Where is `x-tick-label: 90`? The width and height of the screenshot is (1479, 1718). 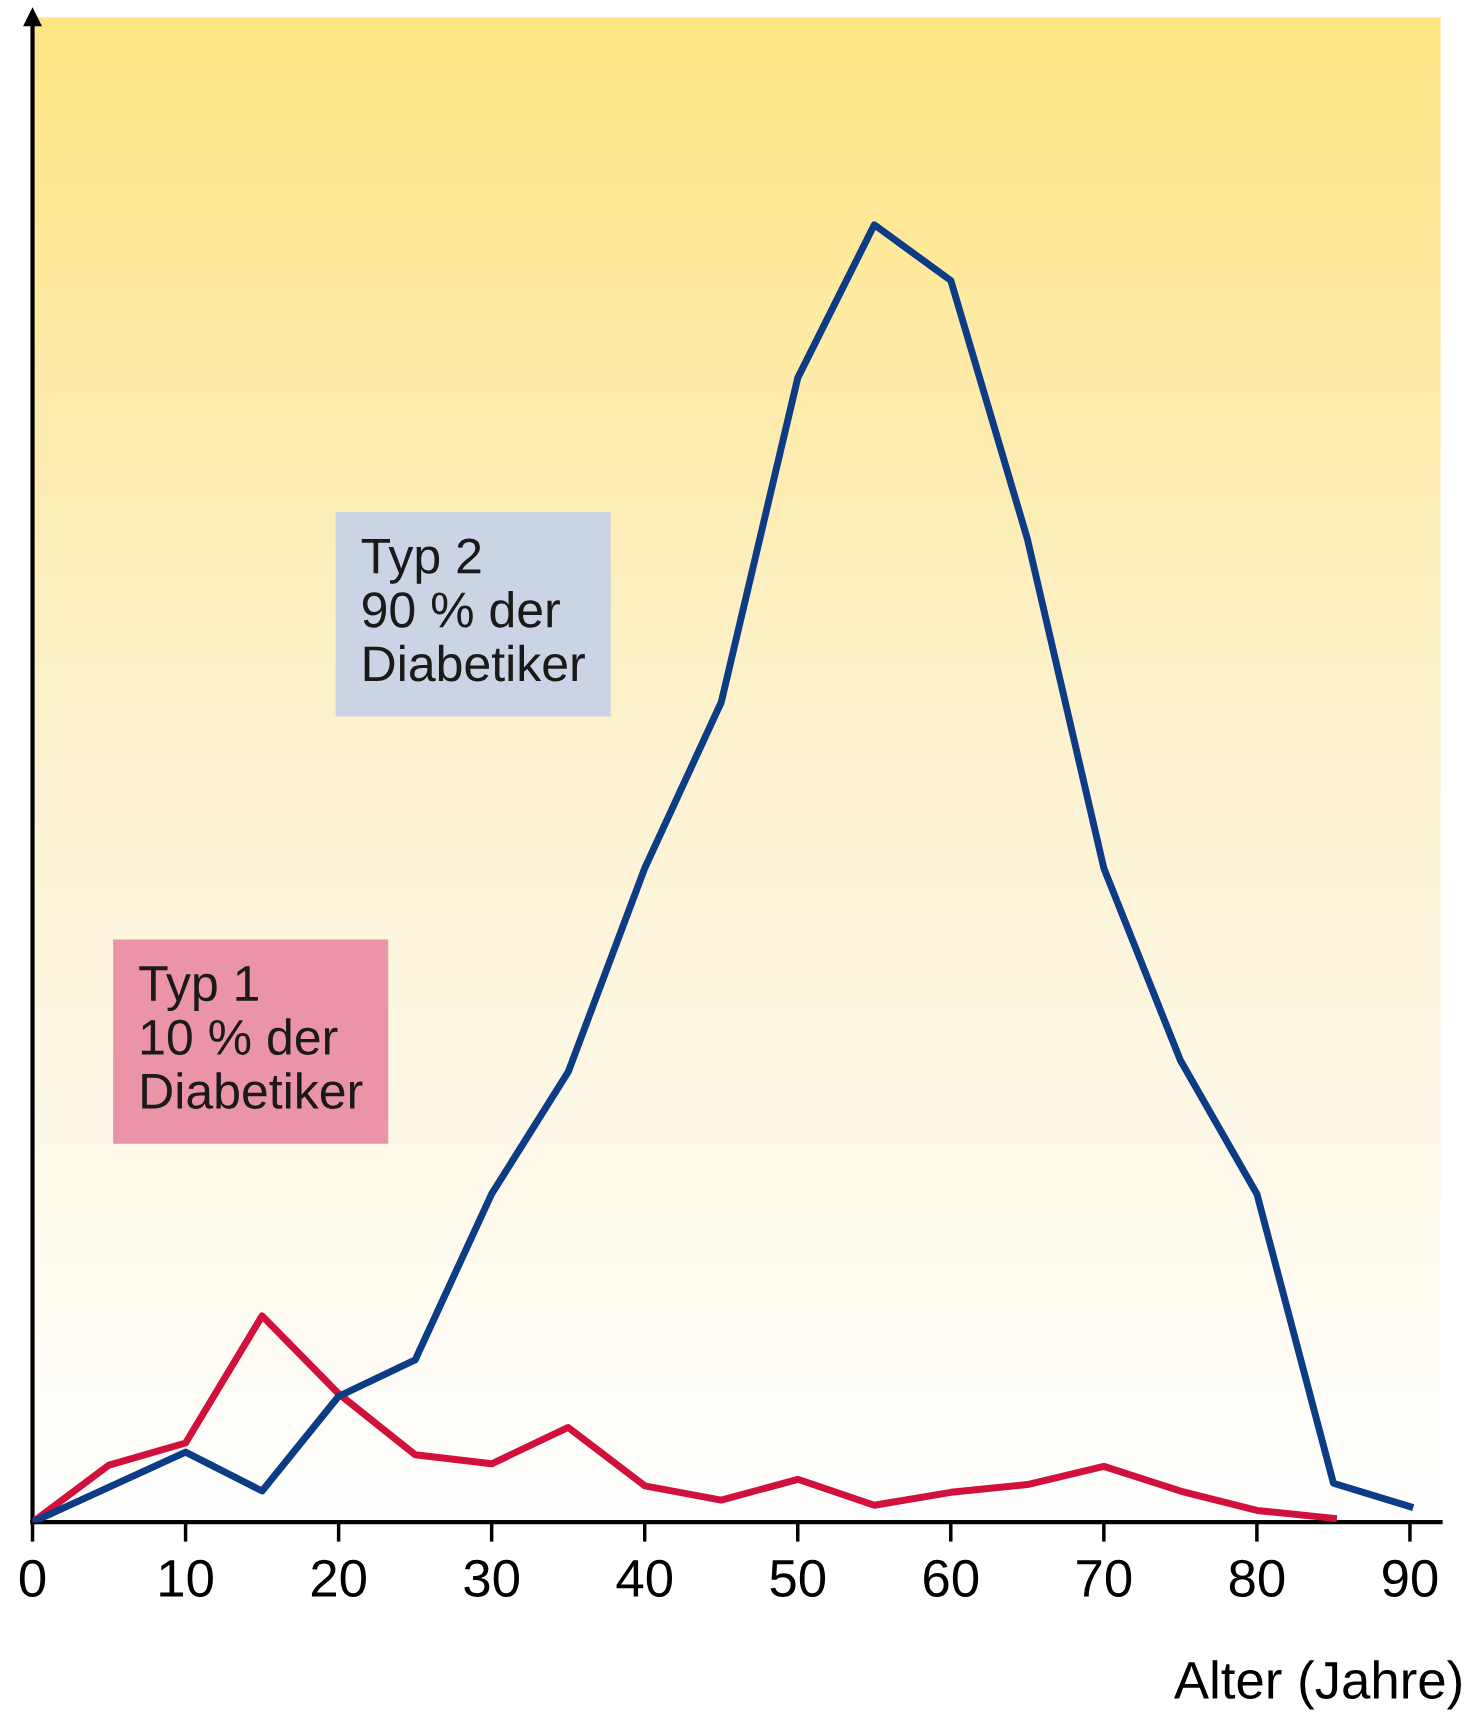
x-tick-label: 90 is located at coordinates (1410, 1578).